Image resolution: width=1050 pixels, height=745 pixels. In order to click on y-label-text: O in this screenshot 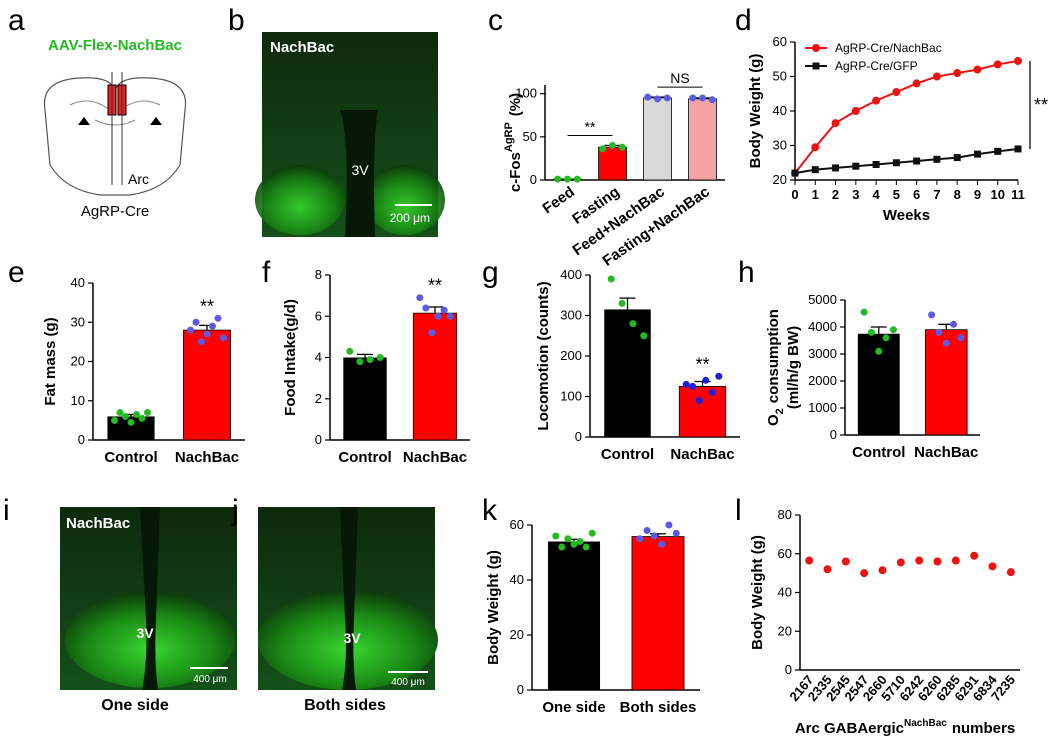, I will do `click(773, 420)`.